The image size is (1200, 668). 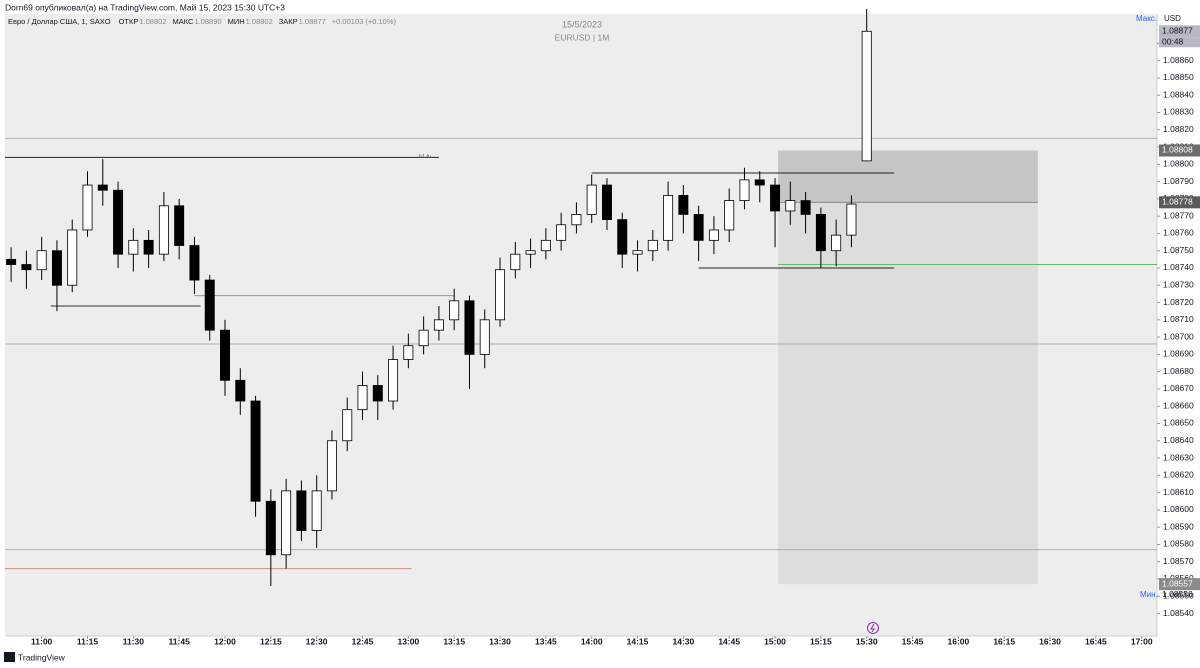 What do you see at coordinates (1177, 150) in the screenshot?
I see `stop-tag: 1.08808` at bounding box center [1177, 150].